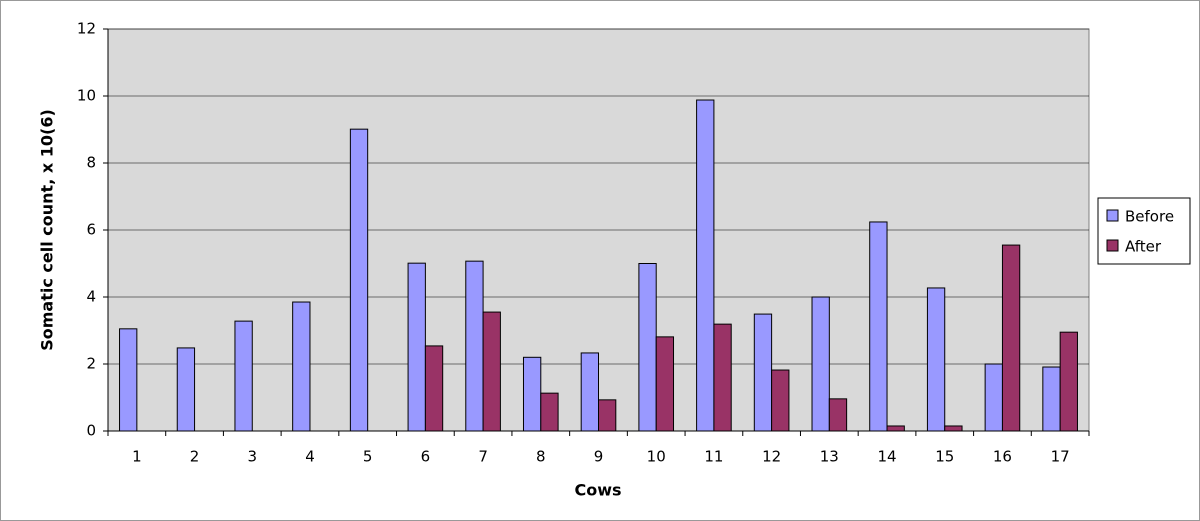 The height and width of the screenshot is (521, 1200). I want to click on legend-label: Before, so click(1149, 217).